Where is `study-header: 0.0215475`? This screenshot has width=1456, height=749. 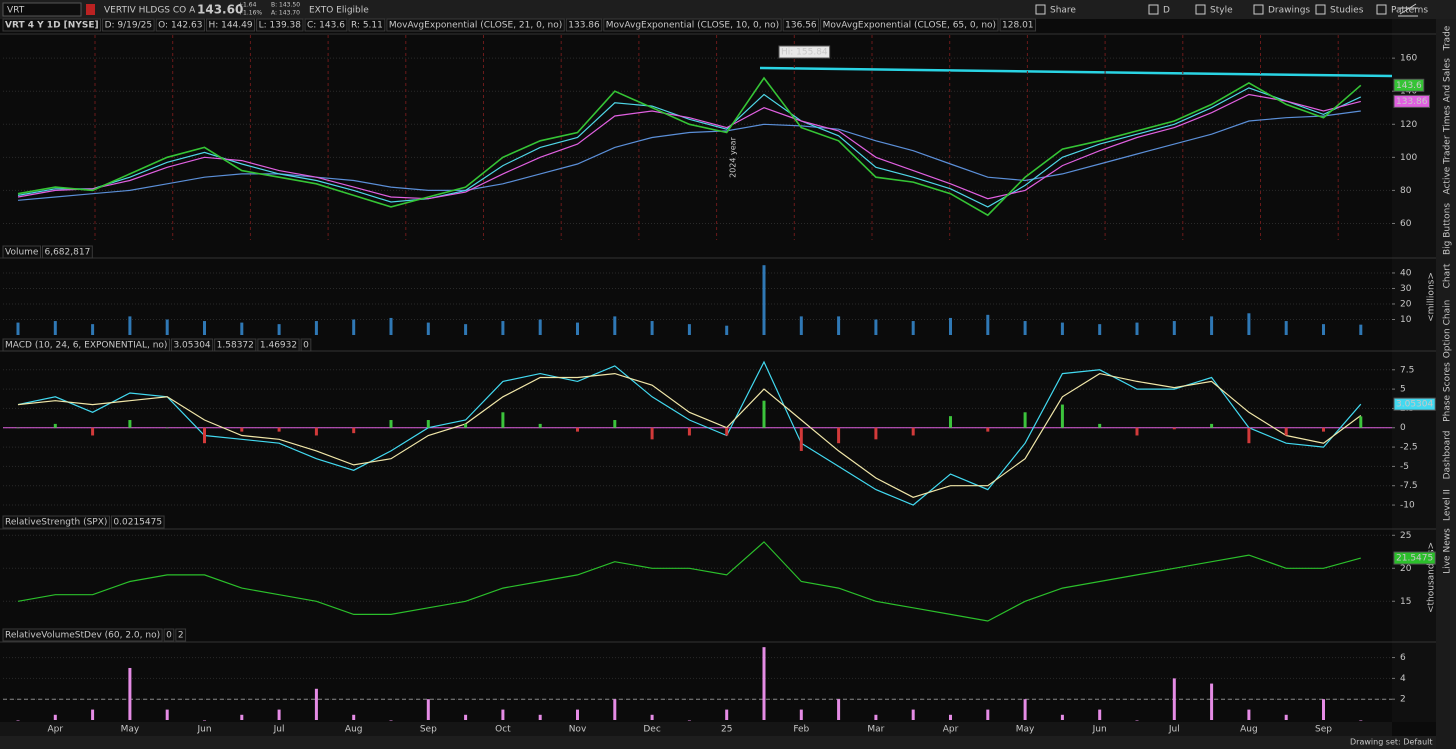
study-header: 0.0215475 is located at coordinates (137, 523).